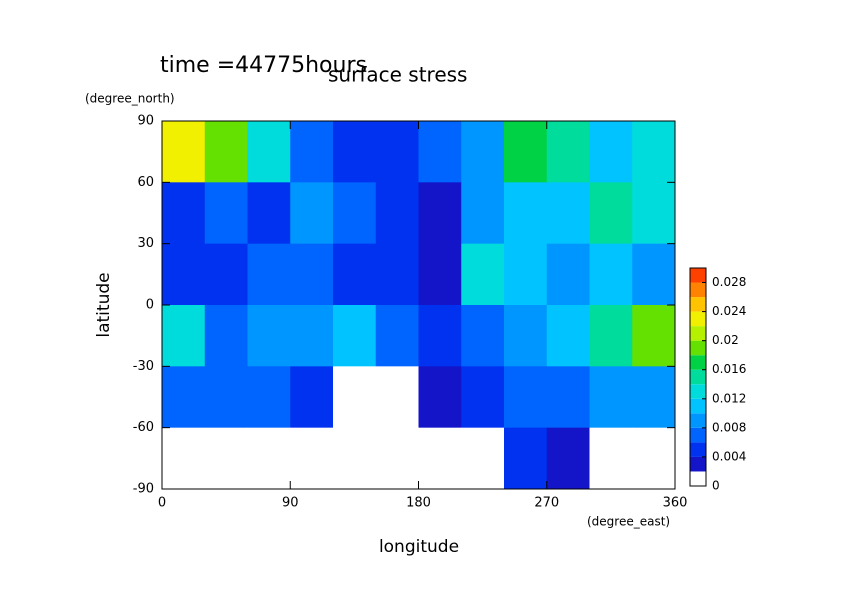 Image resolution: width=842 pixels, height=599 pixels. Describe the element at coordinates (729, 282) in the screenshot. I see `colorbar-tick-label: 0.028` at that location.